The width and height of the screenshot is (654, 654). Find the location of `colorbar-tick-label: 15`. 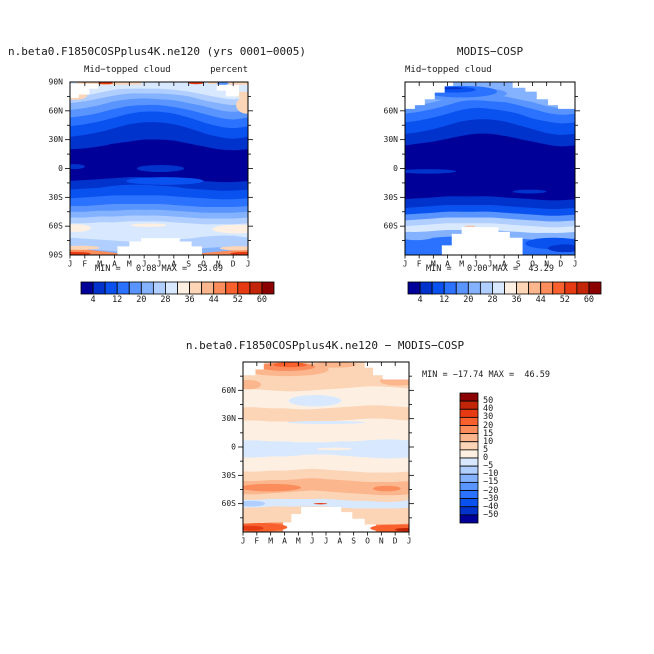

colorbar-tick-label: 15 is located at coordinates (488, 433).